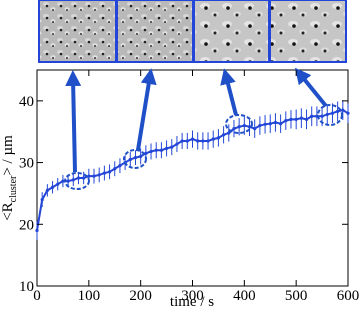 This screenshot has width=361, height=317. I want to click on x-axis-label: time / s, so click(192, 302).